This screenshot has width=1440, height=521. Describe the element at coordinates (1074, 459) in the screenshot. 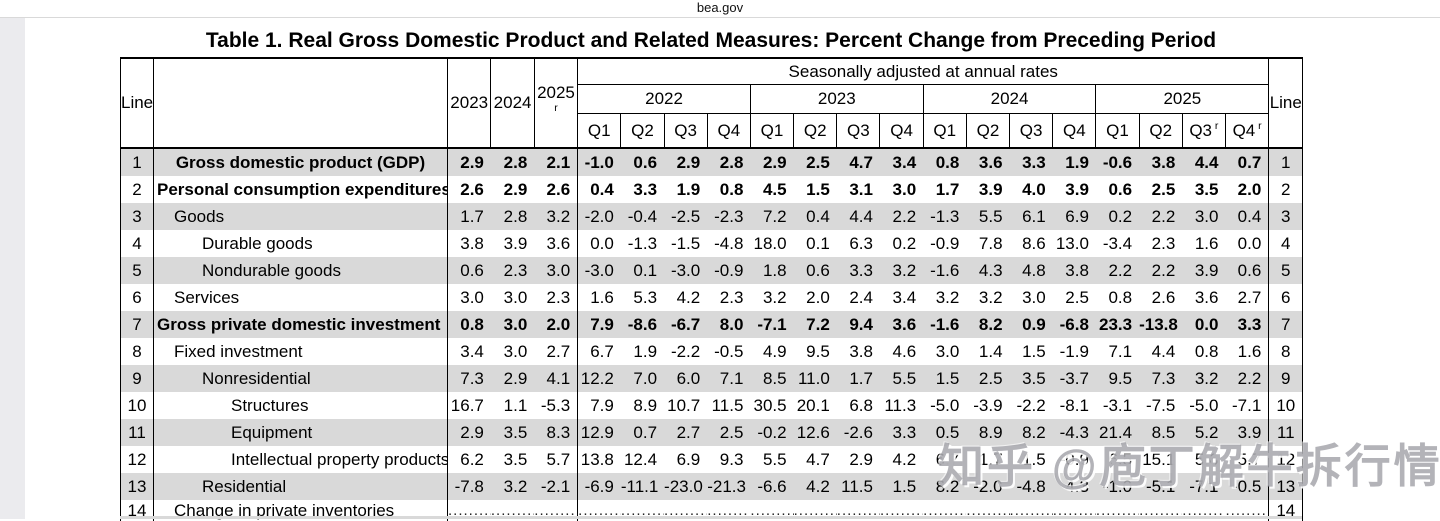

I see `value-cell: -0.9` at that location.